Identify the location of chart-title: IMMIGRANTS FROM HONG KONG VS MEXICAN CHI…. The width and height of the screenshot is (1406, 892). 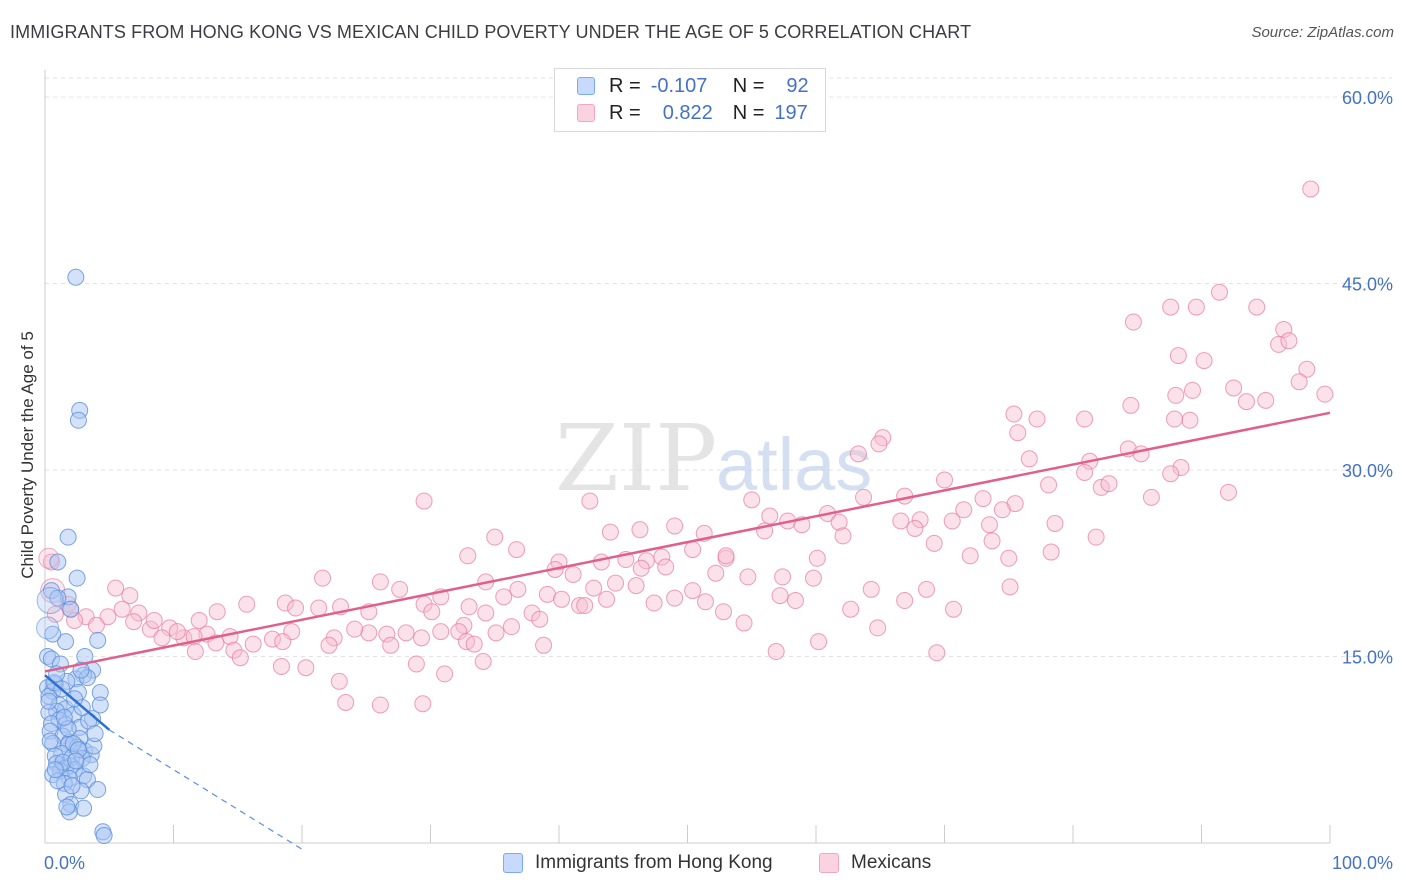
(491, 32).